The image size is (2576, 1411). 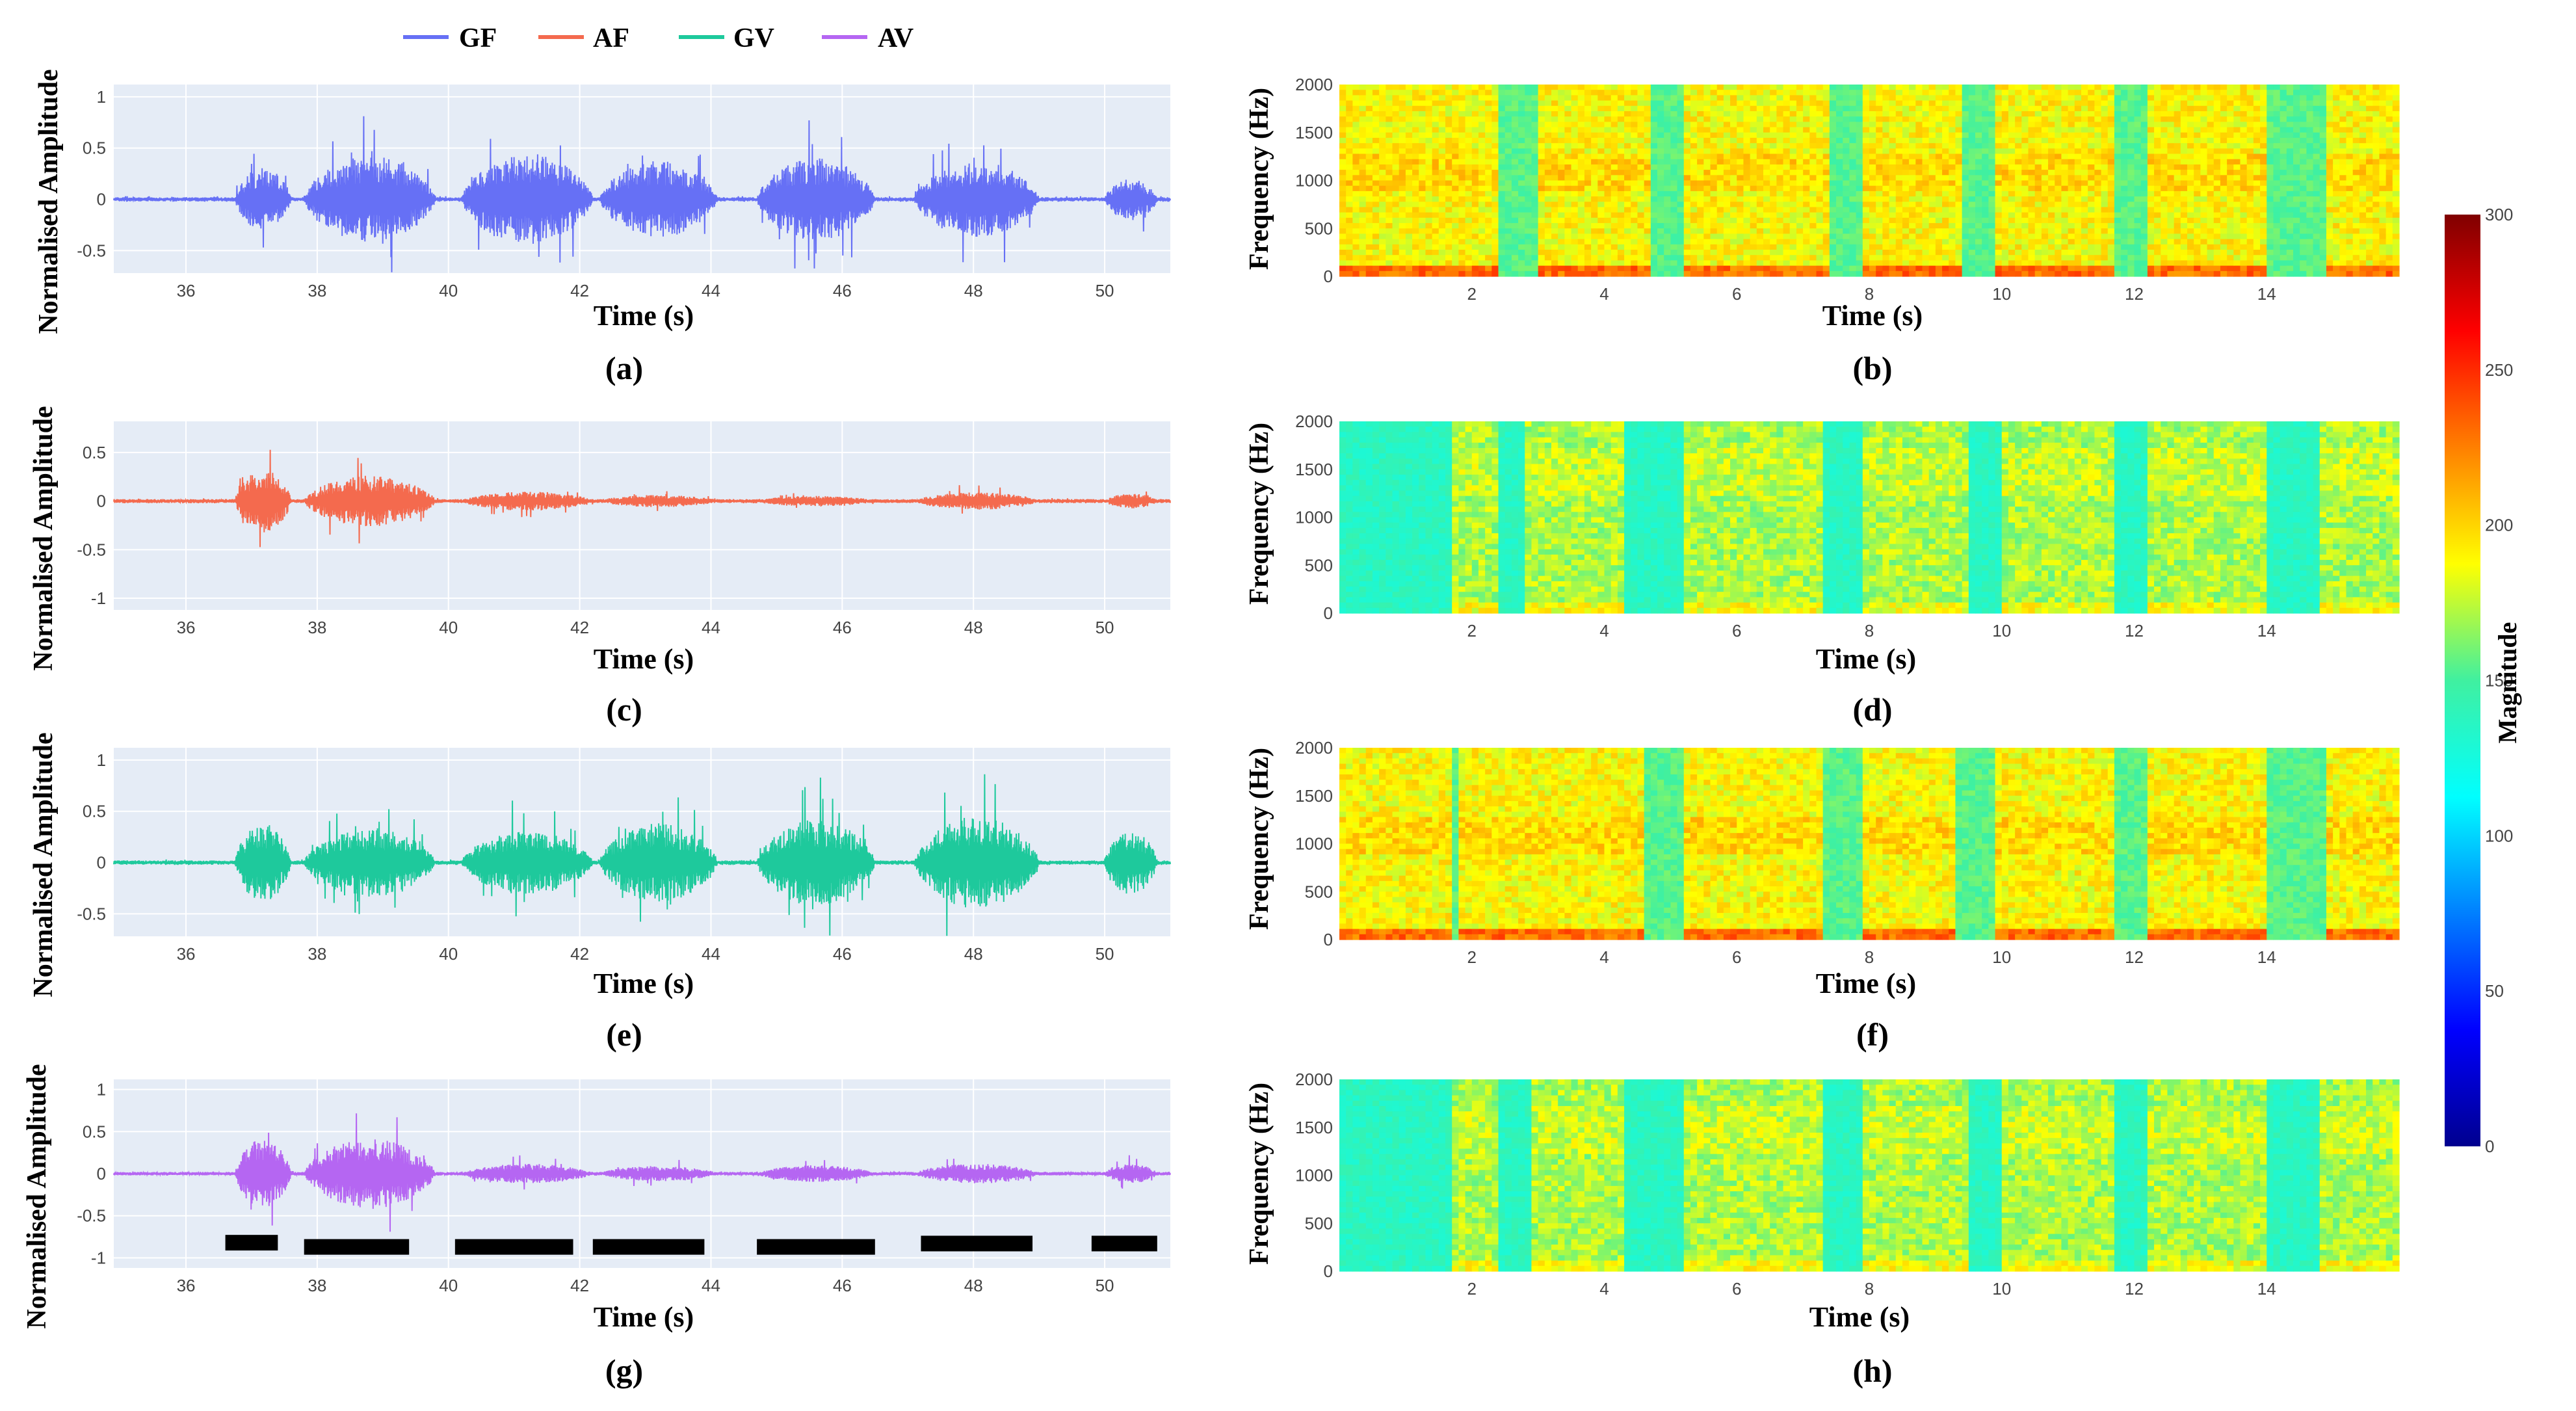 I want to click on legend-item-av: AV, so click(x=867, y=38).